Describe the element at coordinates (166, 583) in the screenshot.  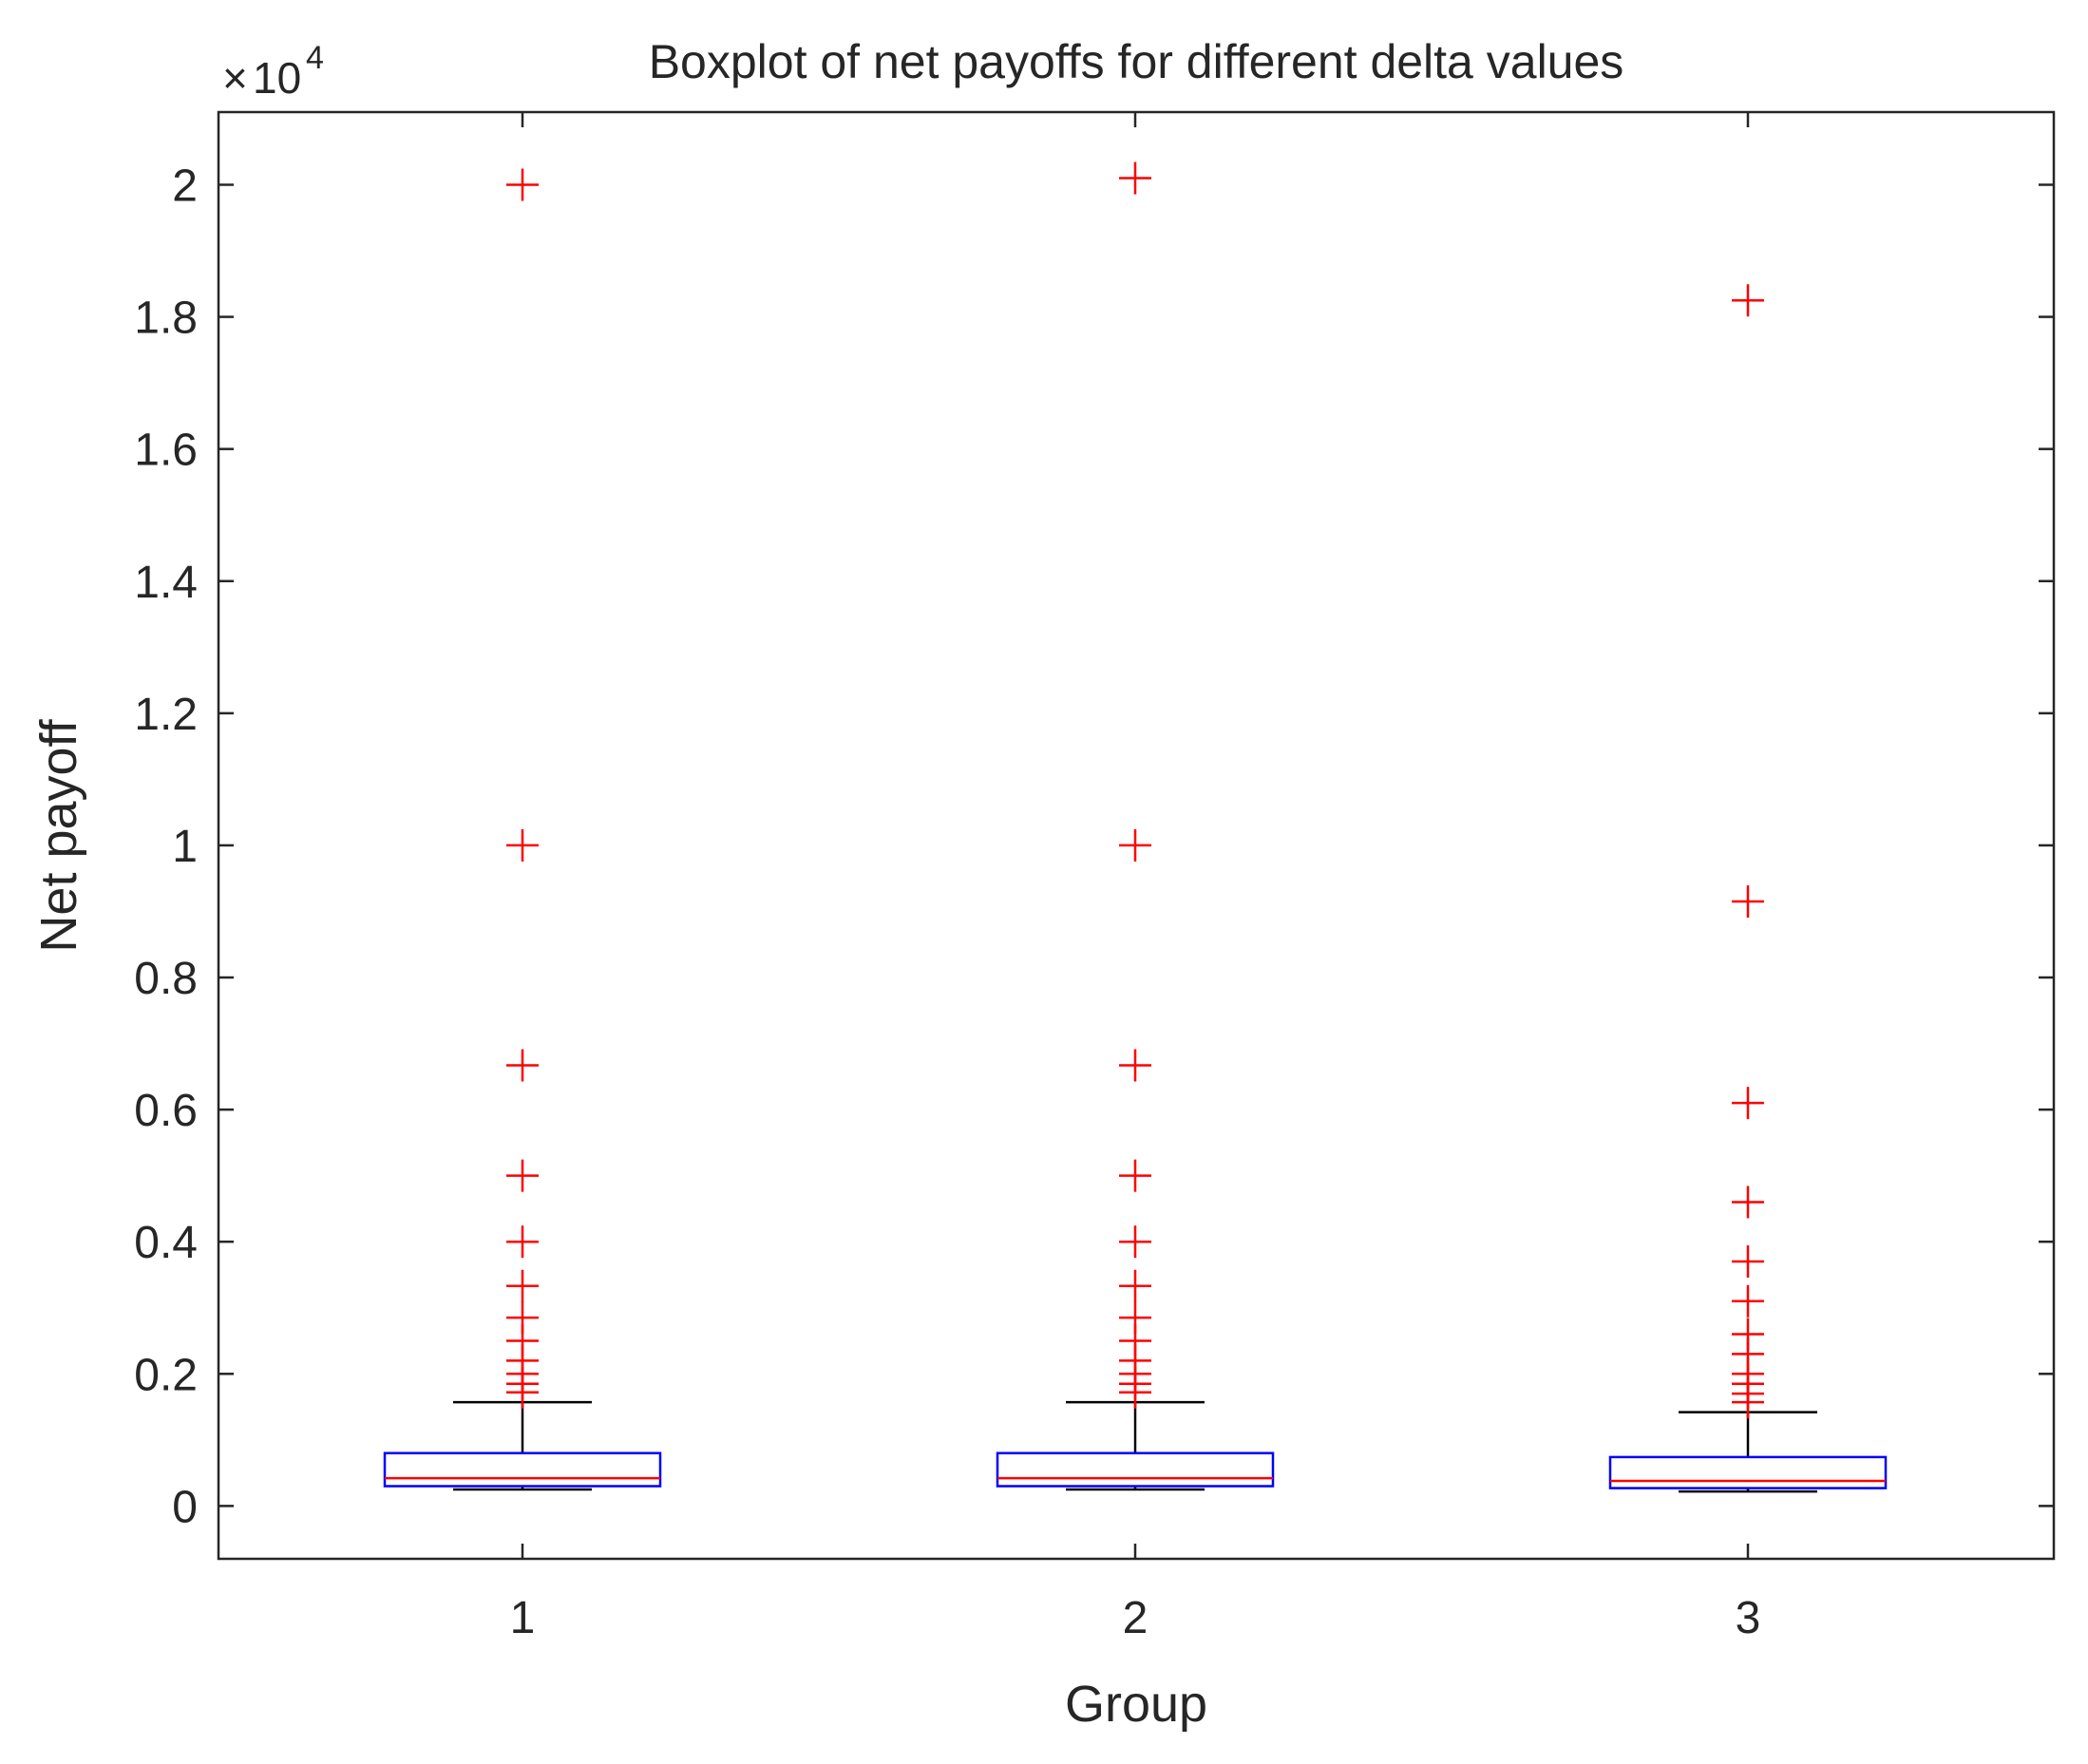
I see `y-tick-label: 1.4` at that location.